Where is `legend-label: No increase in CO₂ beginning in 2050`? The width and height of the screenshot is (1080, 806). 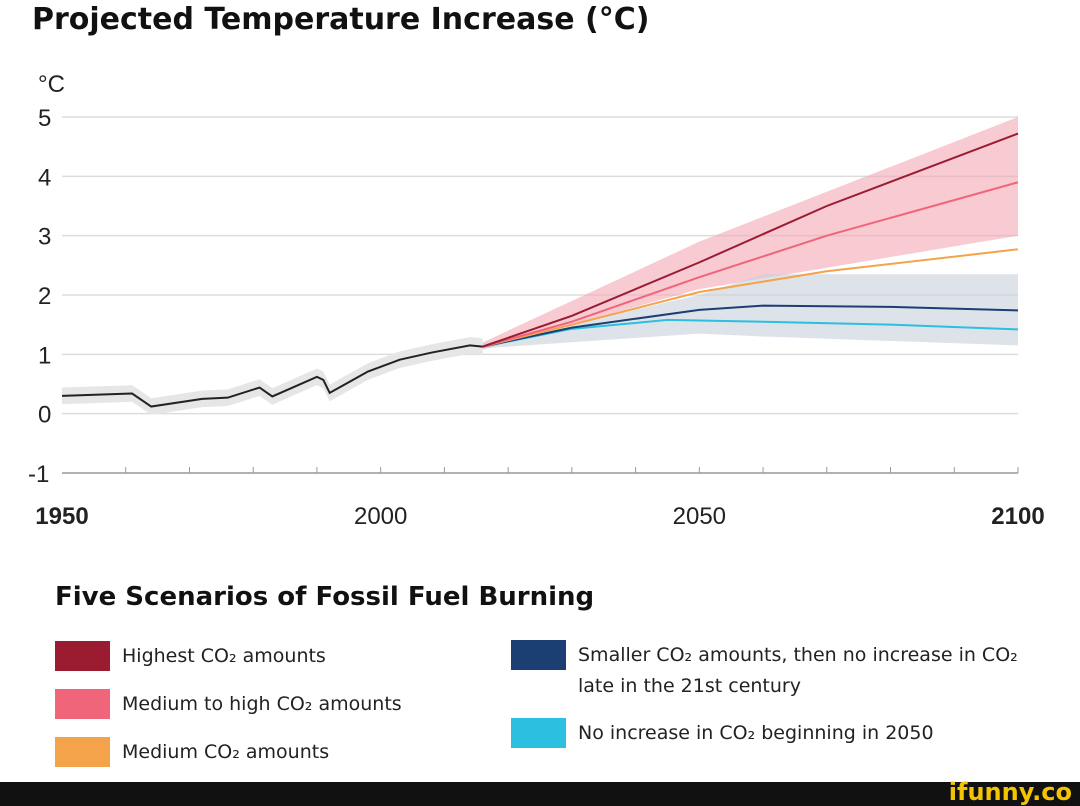 legend-label: No increase in CO₂ beginning in 2050 is located at coordinates (756, 733).